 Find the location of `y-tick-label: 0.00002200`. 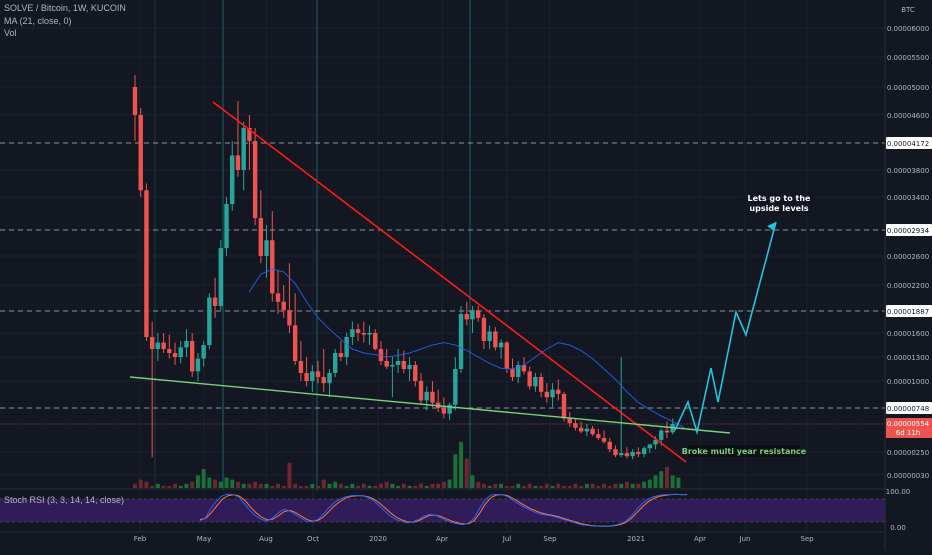

y-tick-label: 0.00002200 is located at coordinates (908, 286).